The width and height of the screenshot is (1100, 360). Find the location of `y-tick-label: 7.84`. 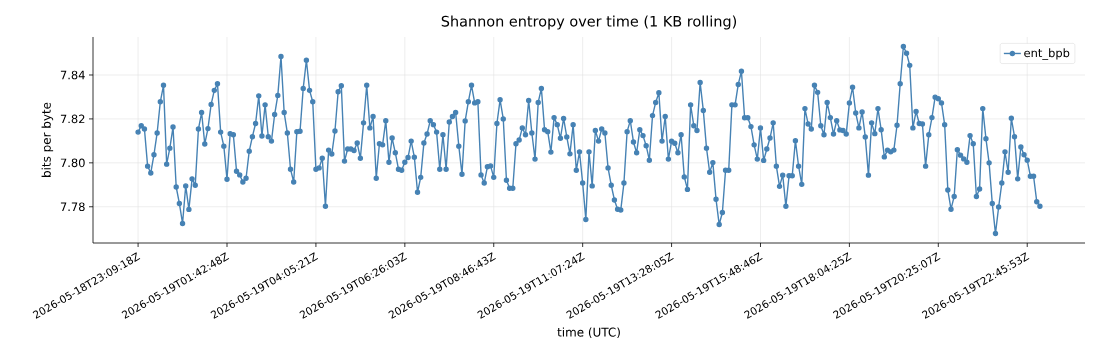

y-tick-label: 7.84 is located at coordinates (72, 75).